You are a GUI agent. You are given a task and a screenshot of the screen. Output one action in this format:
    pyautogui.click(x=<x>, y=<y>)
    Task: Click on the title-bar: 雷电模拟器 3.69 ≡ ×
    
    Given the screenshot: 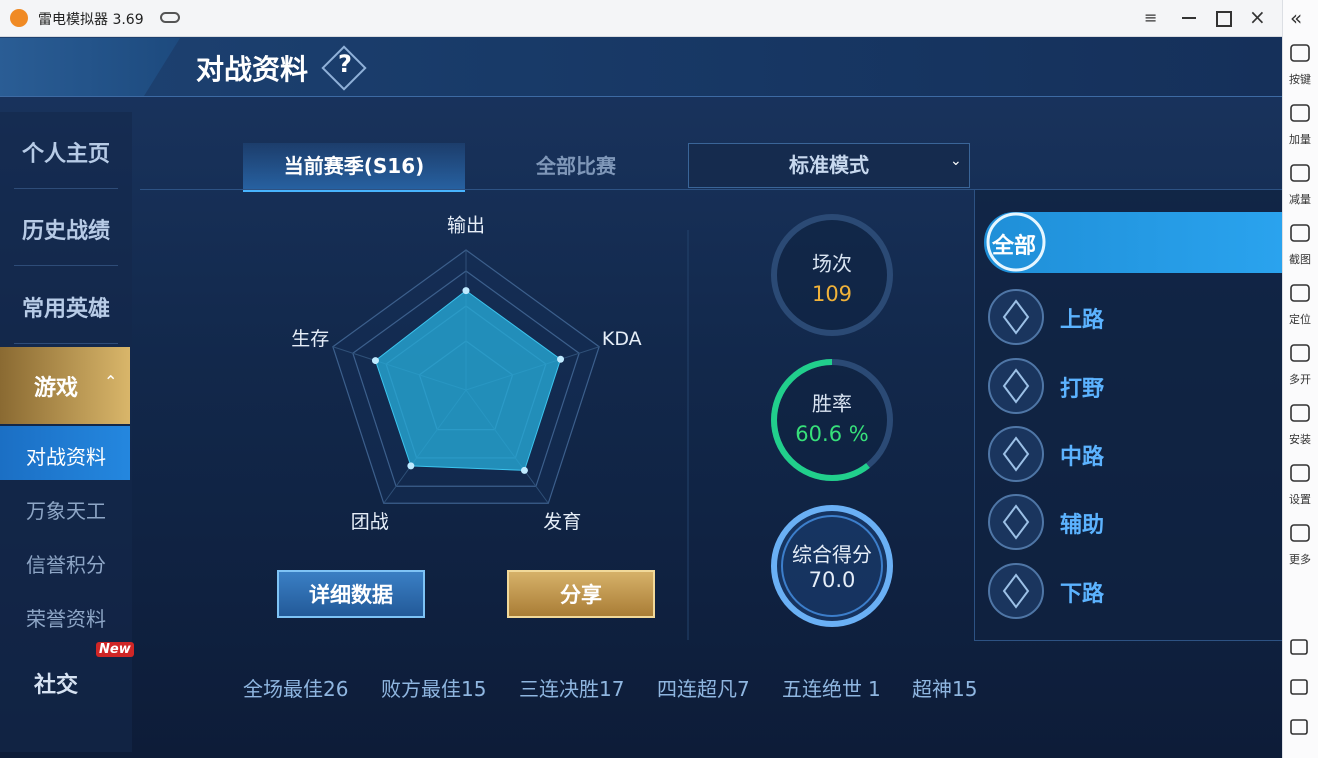 What is the action you would take?
    pyautogui.click(x=641, y=18)
    